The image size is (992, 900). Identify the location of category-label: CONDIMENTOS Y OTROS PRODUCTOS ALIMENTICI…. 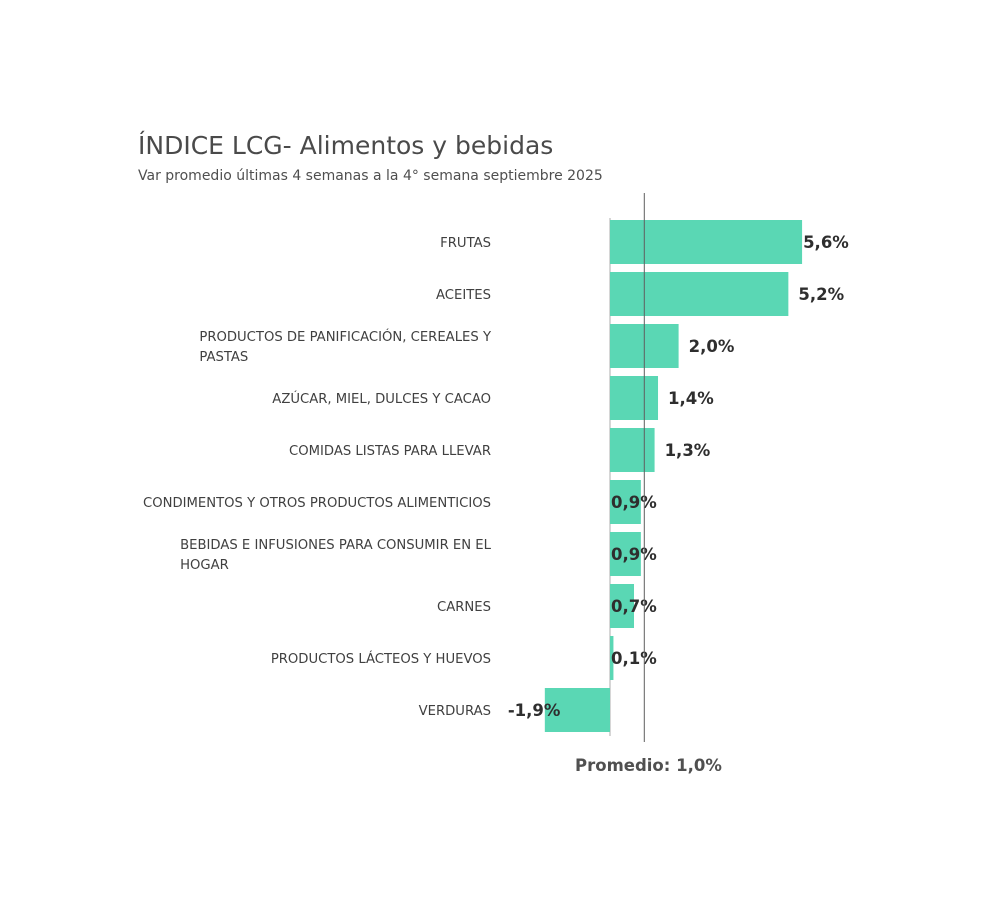
(317, 503).